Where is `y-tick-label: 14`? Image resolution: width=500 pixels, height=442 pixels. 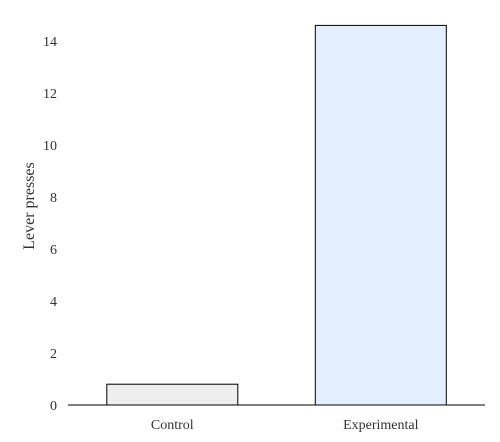
y-tick-label: 14 is located at coordinates (50, 42).